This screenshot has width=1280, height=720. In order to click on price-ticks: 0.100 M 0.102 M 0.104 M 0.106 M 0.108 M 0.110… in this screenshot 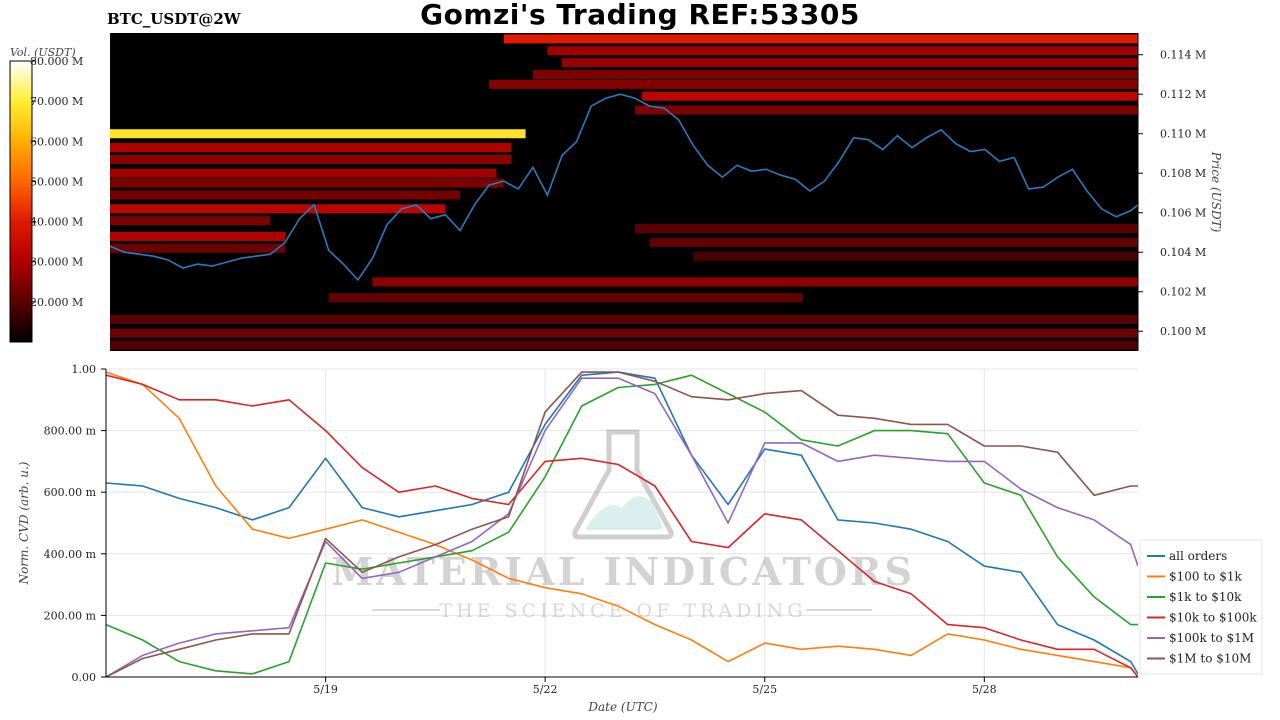, I will do `click(1172, 193)`.